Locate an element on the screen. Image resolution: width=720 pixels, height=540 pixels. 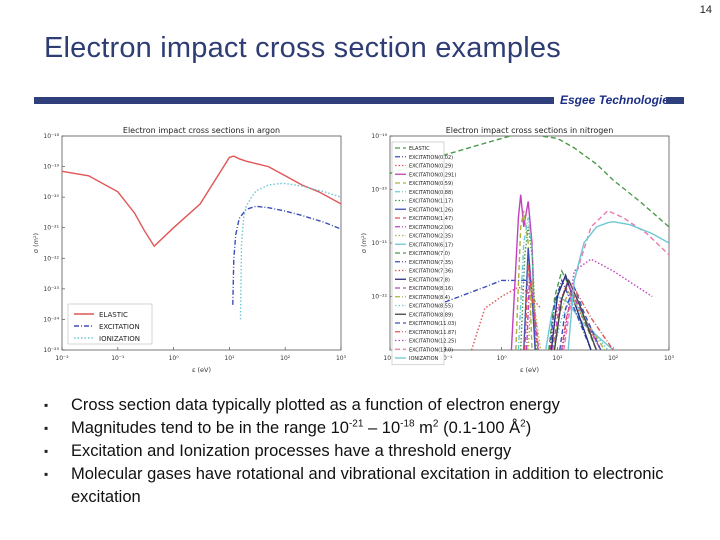
legend-label: EXCITATION(0.02) is located at coordinates (431, 158).